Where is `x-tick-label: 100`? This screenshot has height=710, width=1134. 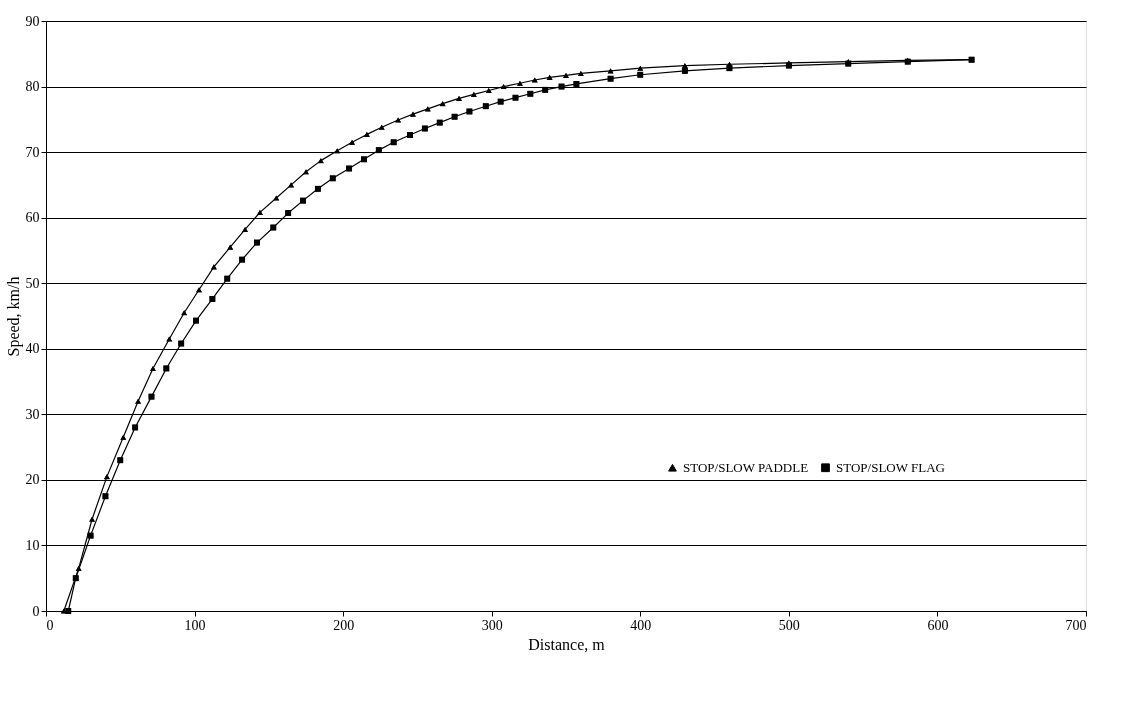 x-tick-label: 100 is located at coordinates (195, 625).